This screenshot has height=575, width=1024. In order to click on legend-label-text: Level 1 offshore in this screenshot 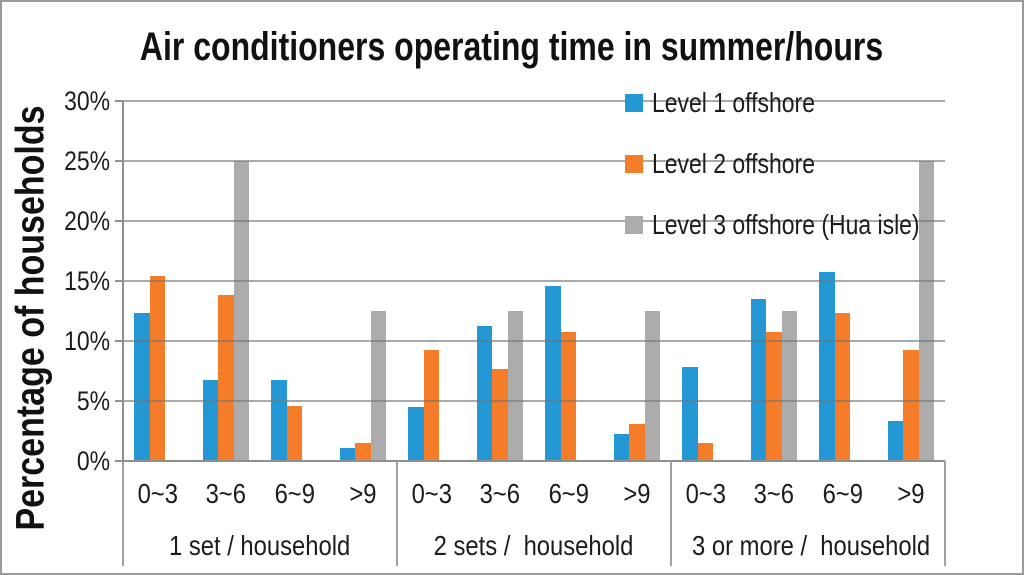, I will do `click(733, 102)`.